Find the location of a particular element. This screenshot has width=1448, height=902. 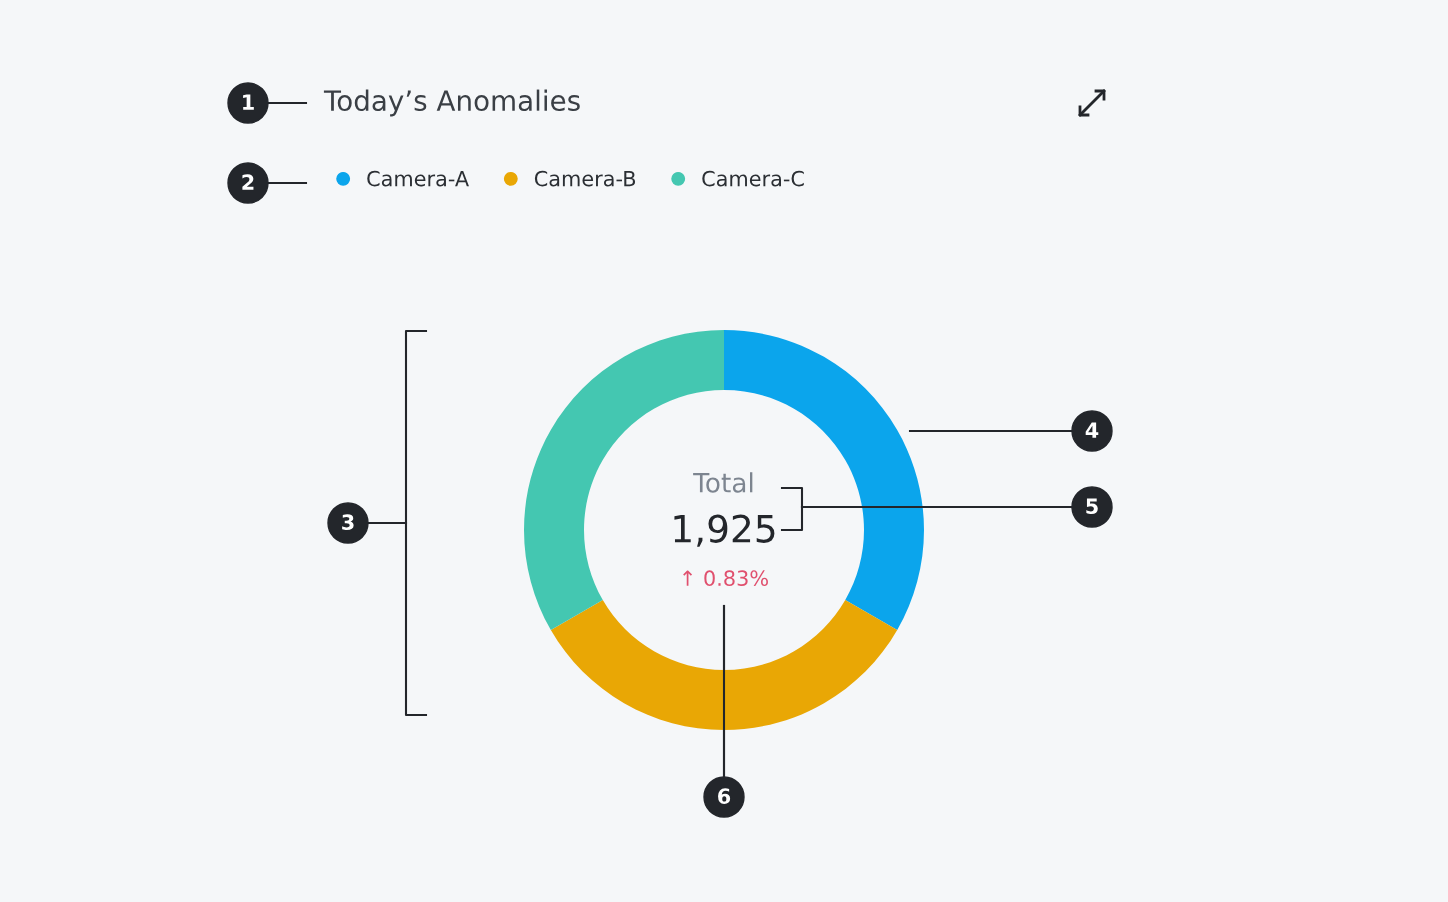

text: 6 is located at coordinates (724, 796).